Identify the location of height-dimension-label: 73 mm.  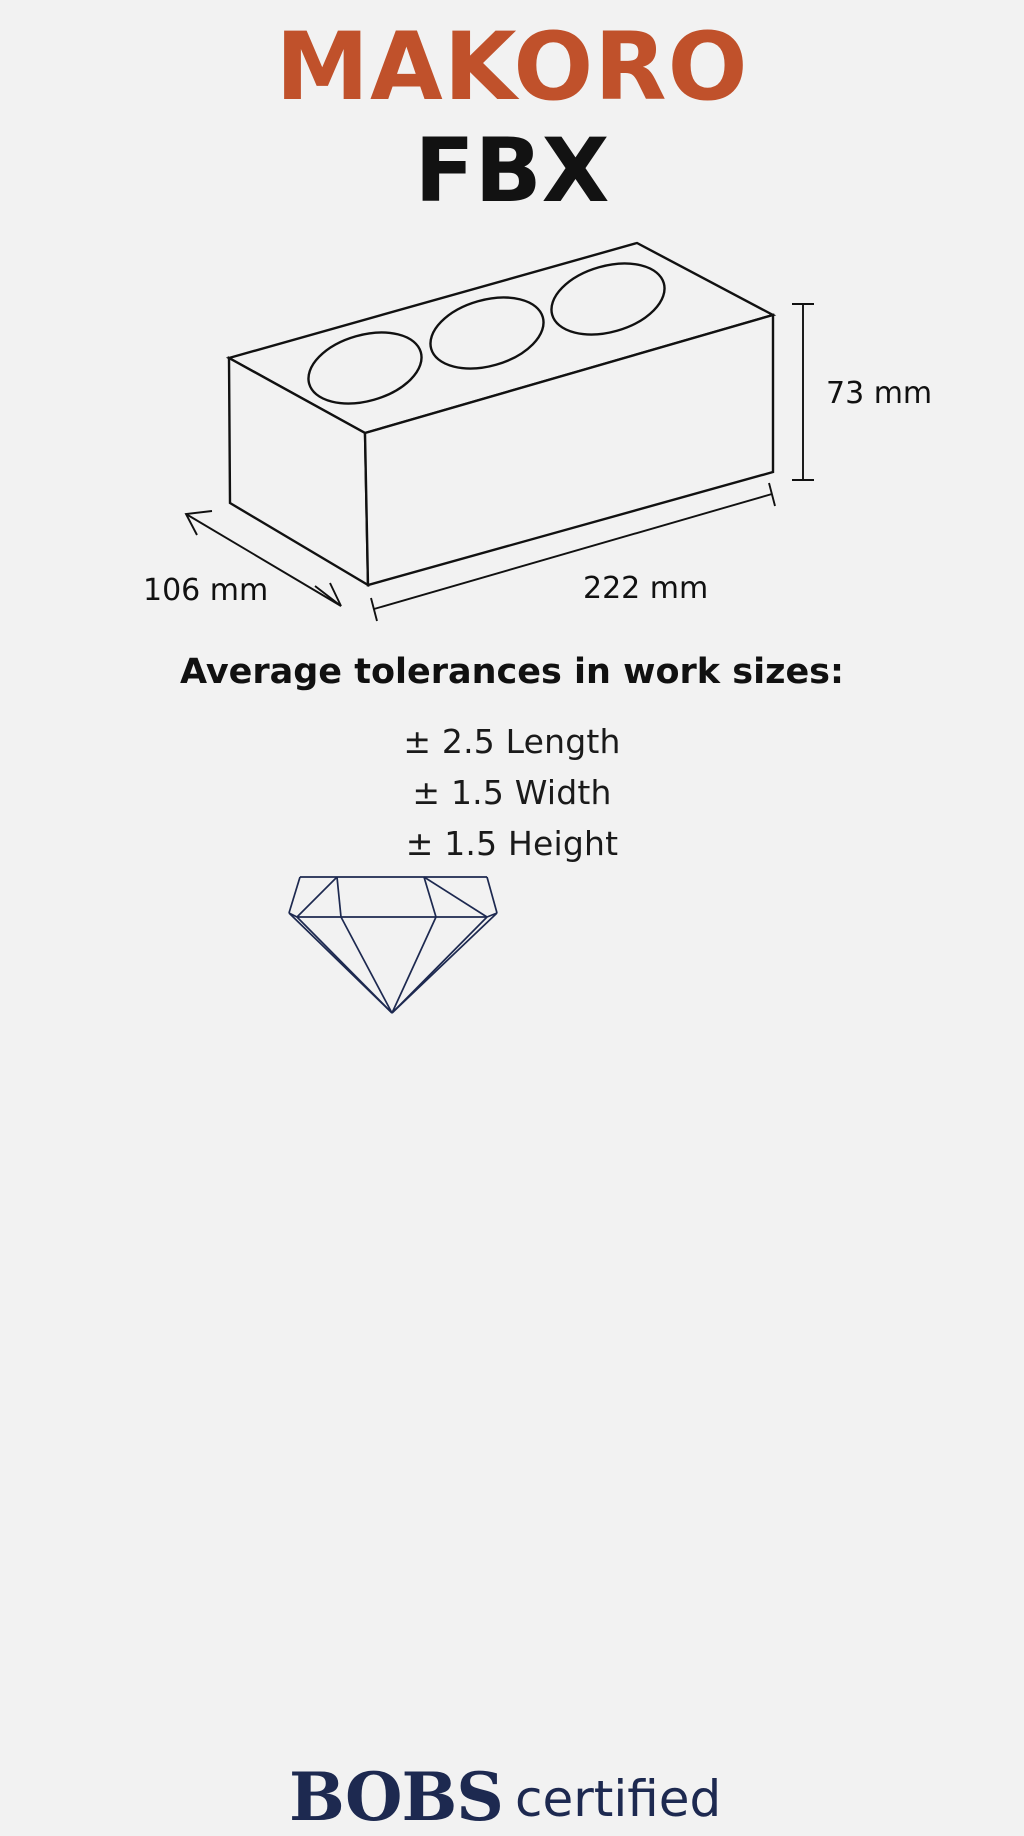
(879, 393).